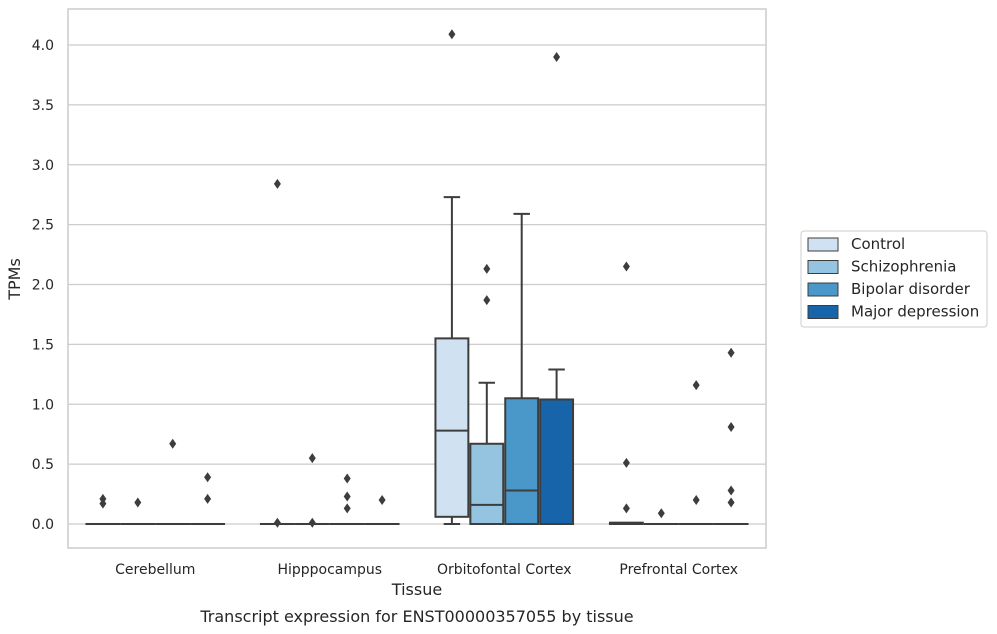 The width and height of the screenshot is (997, 634). I want to click on legend-frame, so click(894, 279).